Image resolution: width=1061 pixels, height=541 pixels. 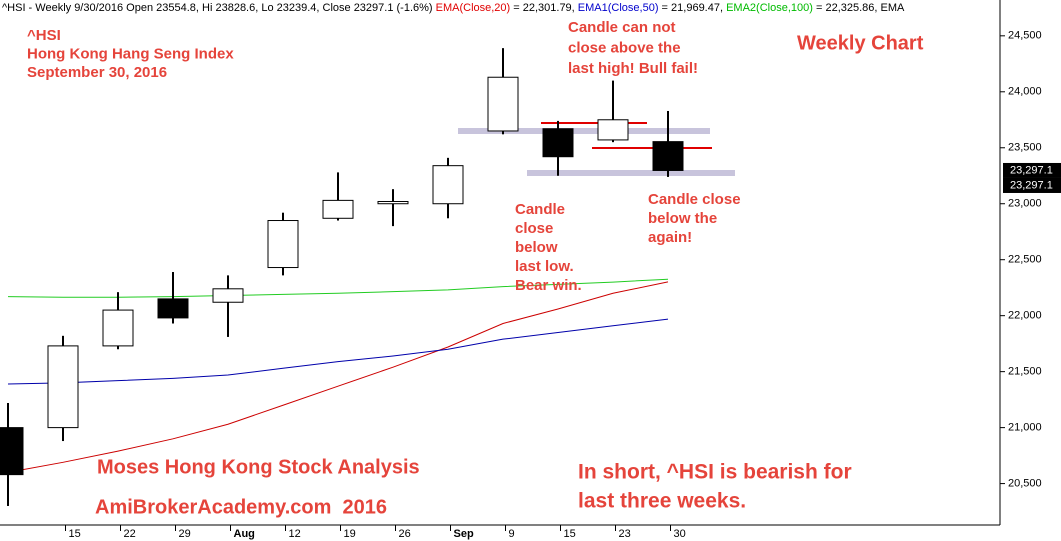 What do you see at coordinates (633, 68) in the screenshot?
I see `annotation: last high! Bull fail!` at bounding box center [633, 68].